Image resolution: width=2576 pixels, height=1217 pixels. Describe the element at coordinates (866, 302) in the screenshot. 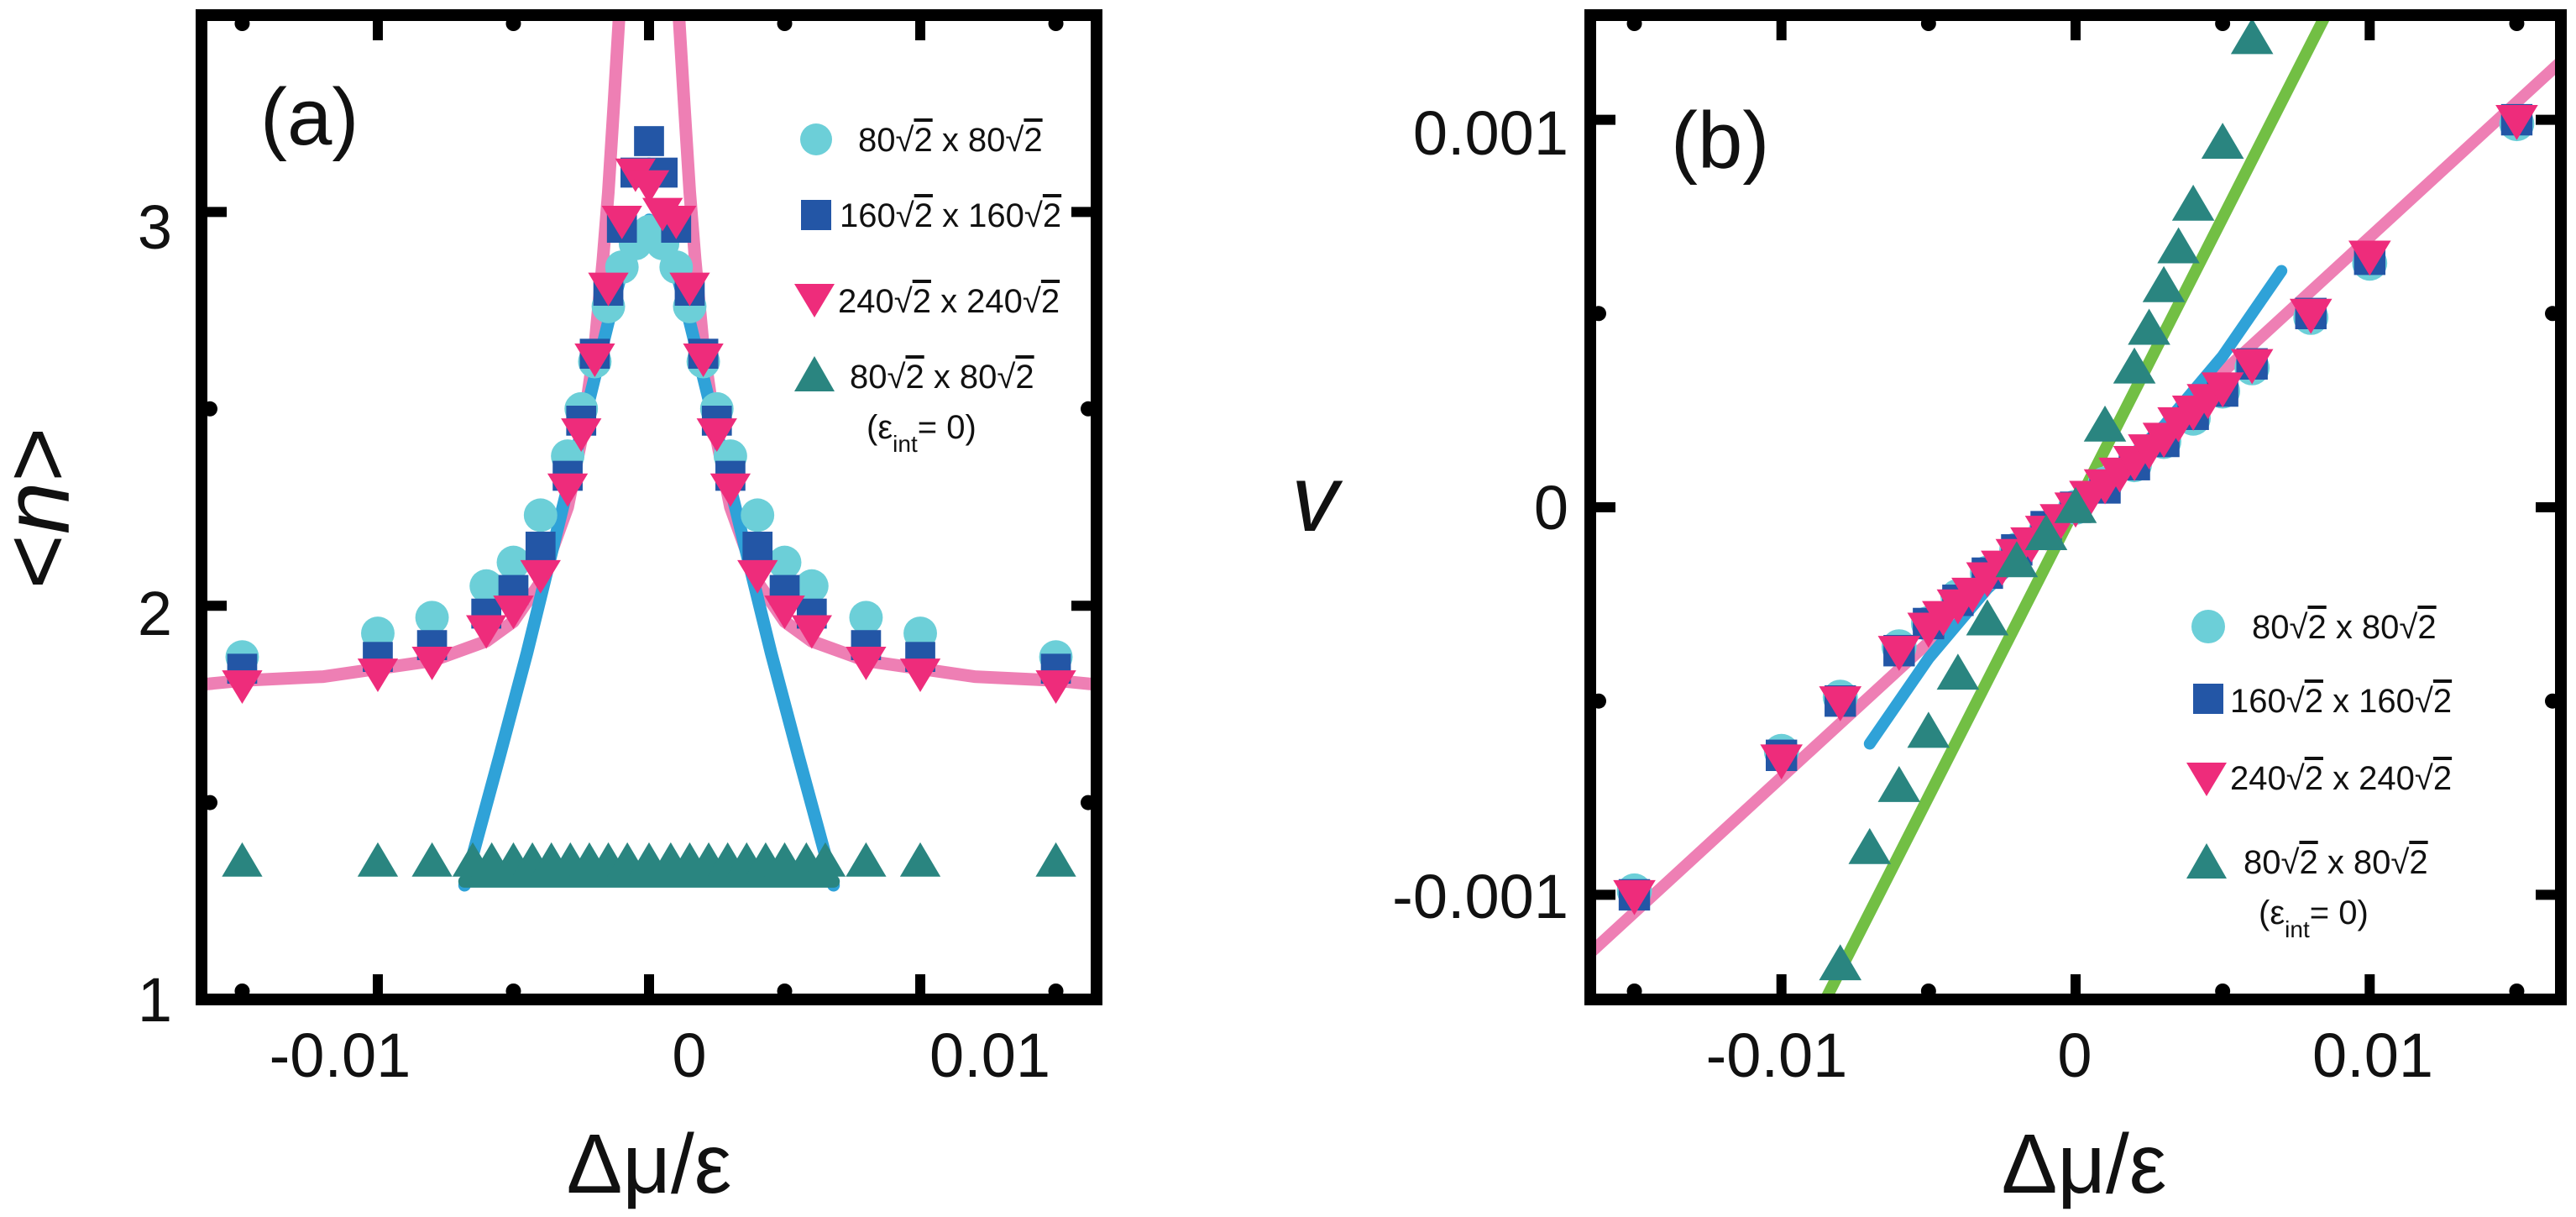

I see `legend-label-part: 240` at that location.